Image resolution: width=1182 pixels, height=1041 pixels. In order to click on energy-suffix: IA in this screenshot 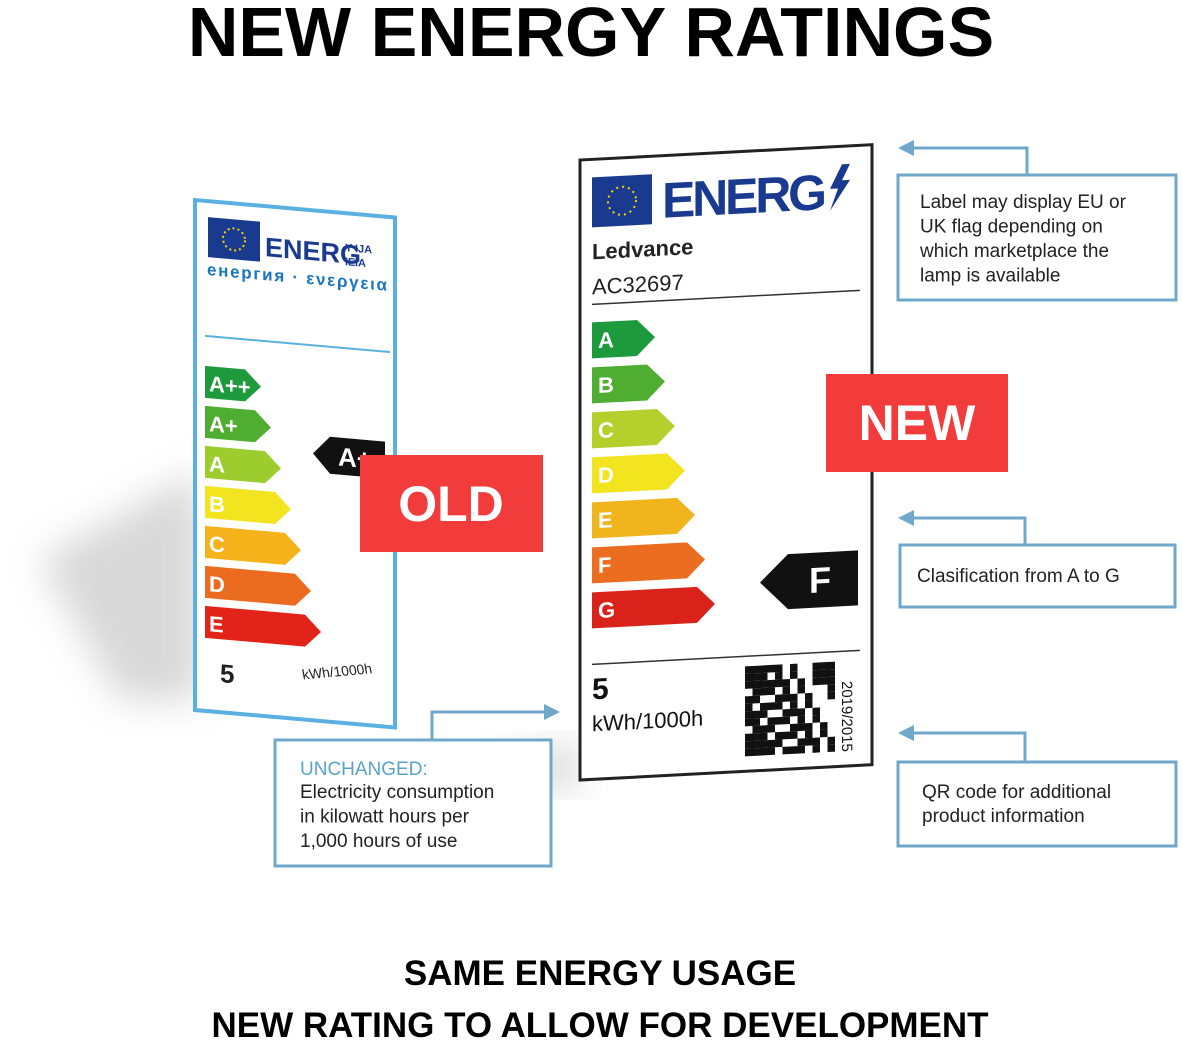, I will do `click(360, 263)`.